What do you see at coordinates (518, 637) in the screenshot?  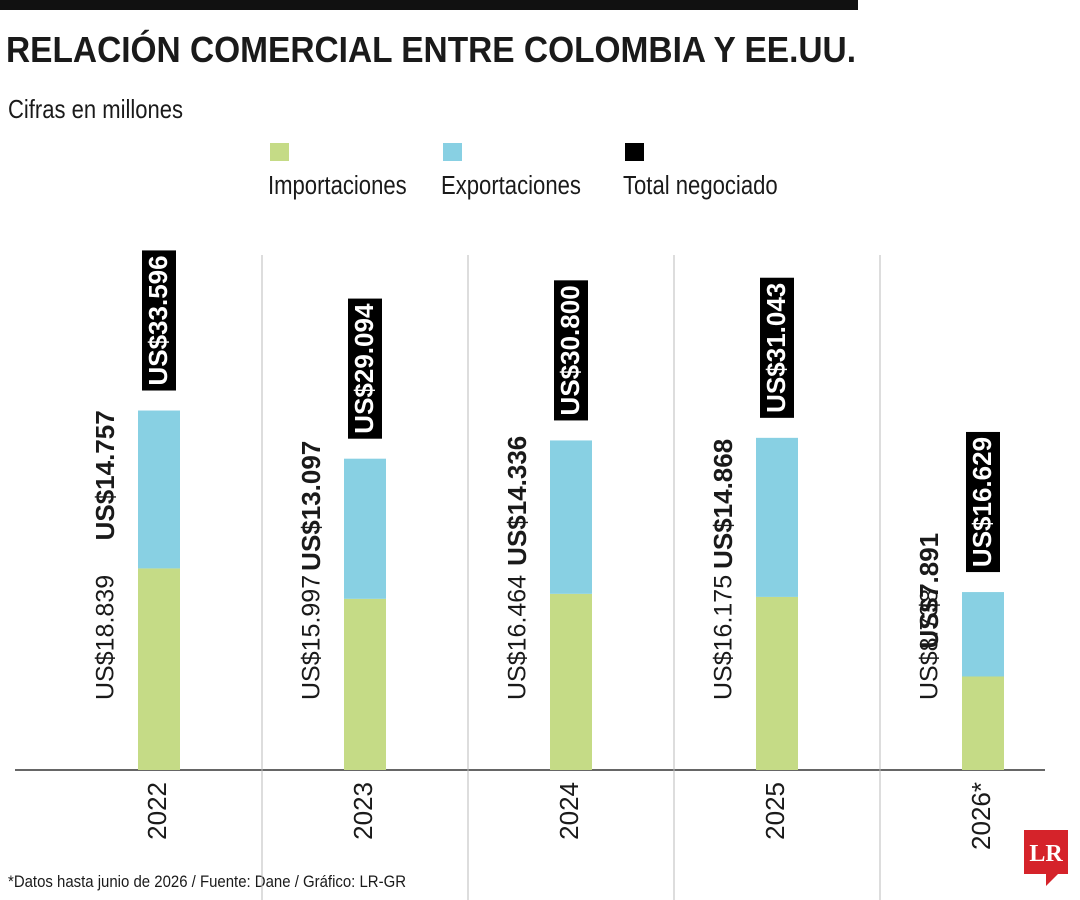 I see `value-label: US$16.464` at bounding box center [518, 637].